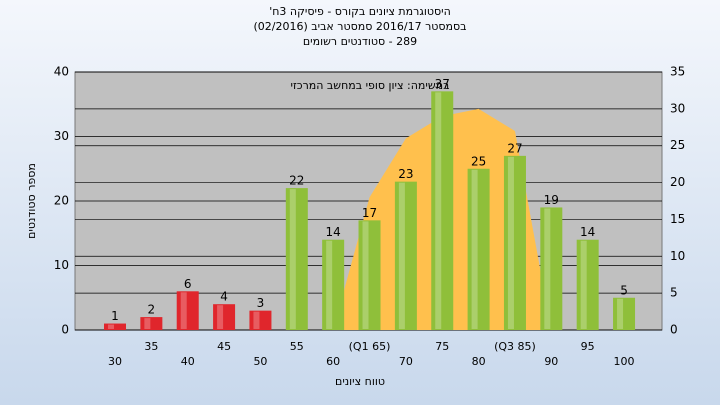  I want to click on chart-title: בסמסטר 2016/17 סמסטר אביב (02/2016), so click(359, 26).